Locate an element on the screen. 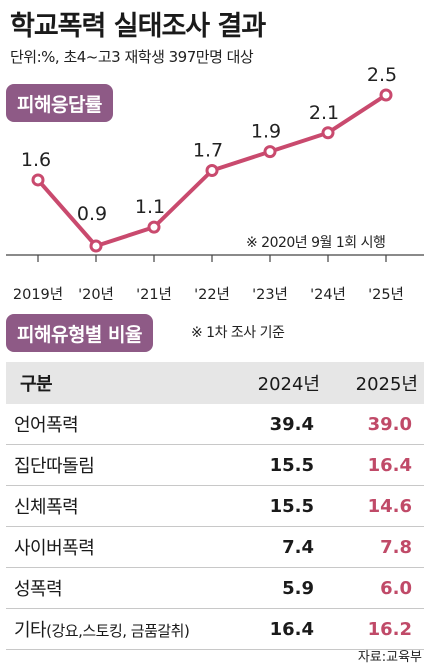 Image resolution: width=430 pixels, height=669 pixels. table-note: ※ 1차 조사 기준 is located at coordinates (238, 333).